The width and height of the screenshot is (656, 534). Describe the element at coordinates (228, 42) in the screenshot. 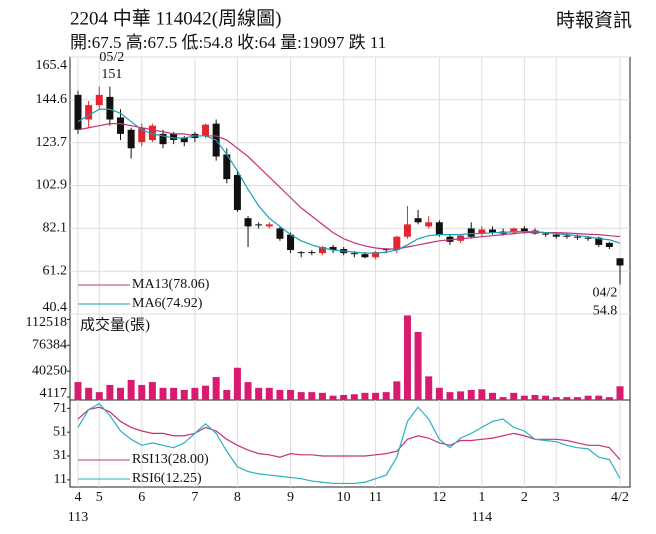

I see `summary: 開:67.5 高:67.5 低:54.8 收:64 量:19097 跌 11` at that location.